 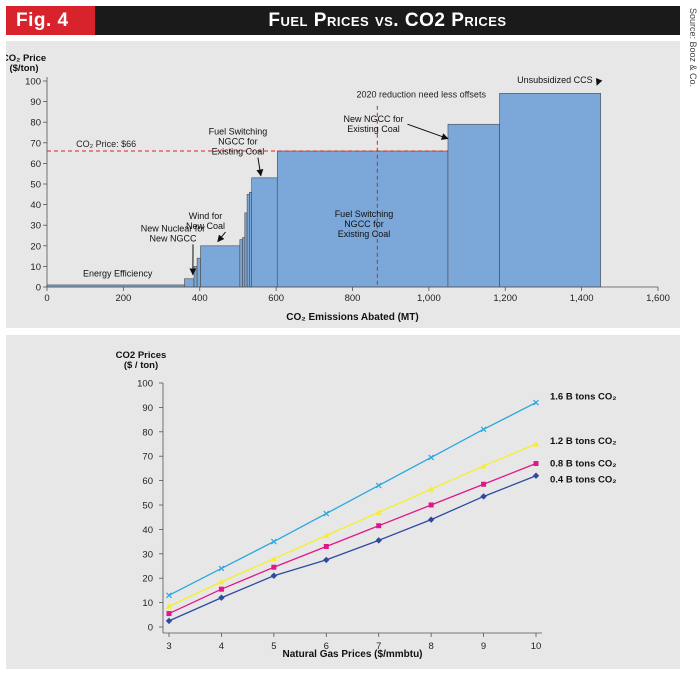 I want to click on reduction-label: 2020 reduction need less offsets, so click(x=422, y=94).